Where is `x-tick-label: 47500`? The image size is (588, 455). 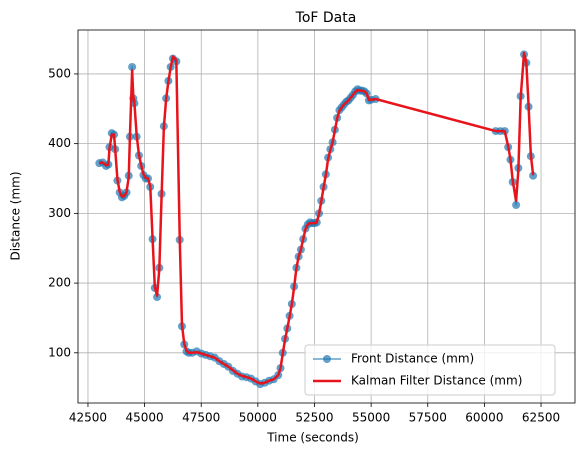 x-tick-label: 47500 is located at coordinates (201, 418).